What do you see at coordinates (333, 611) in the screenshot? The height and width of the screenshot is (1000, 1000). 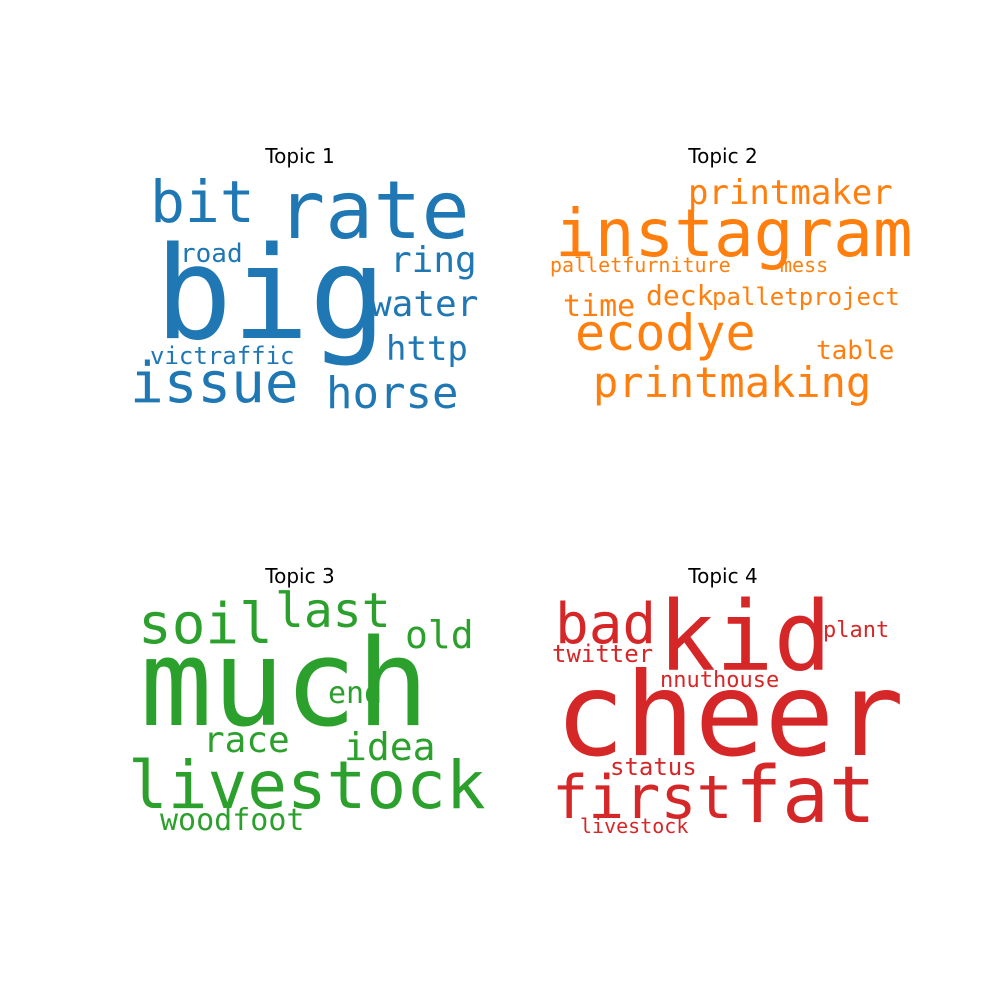 I see `wordcloud-word: last` at bounding box center [333, 611].